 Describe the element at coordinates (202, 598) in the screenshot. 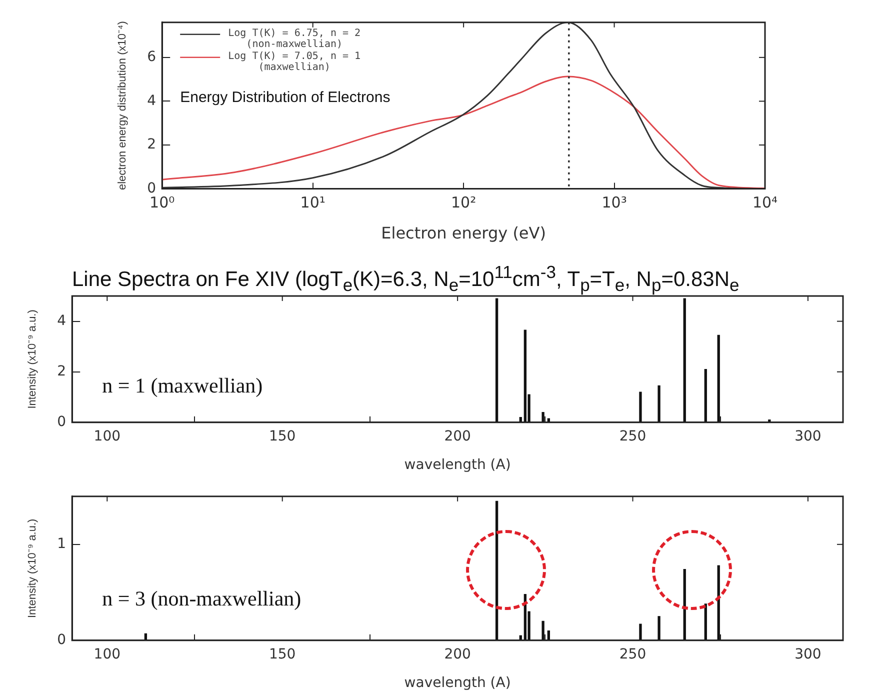

I see `annotation: n = 3 (non-maxwellian)` at that location.